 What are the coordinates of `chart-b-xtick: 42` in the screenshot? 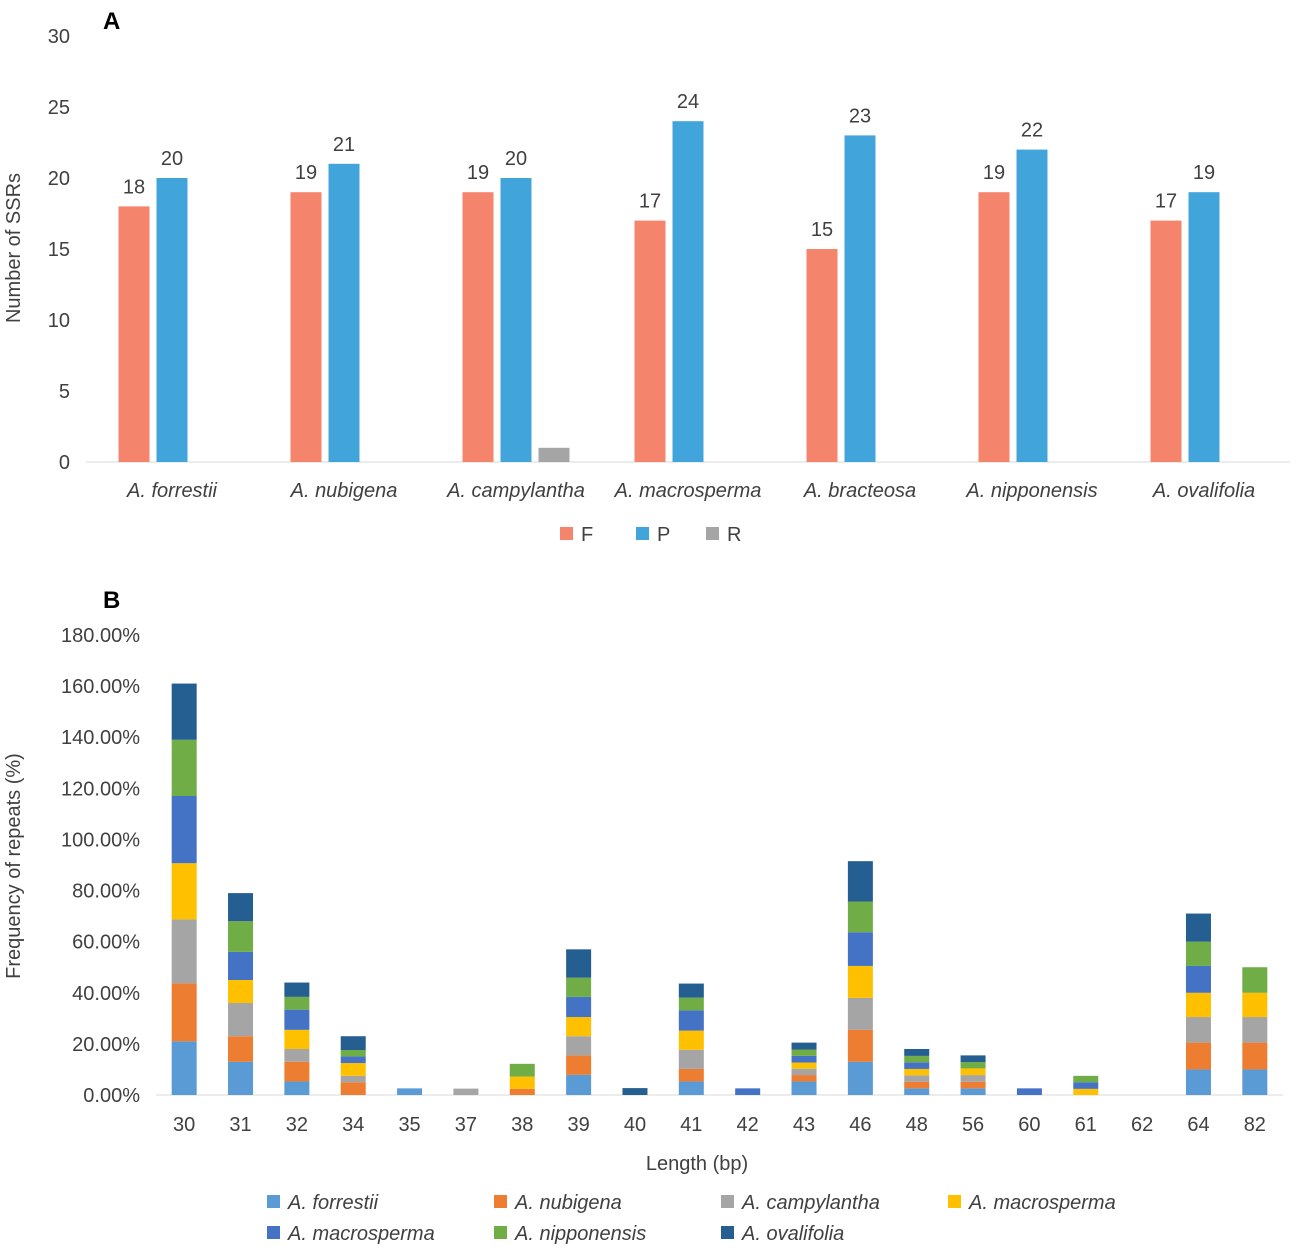 It's located at (748, 1125).